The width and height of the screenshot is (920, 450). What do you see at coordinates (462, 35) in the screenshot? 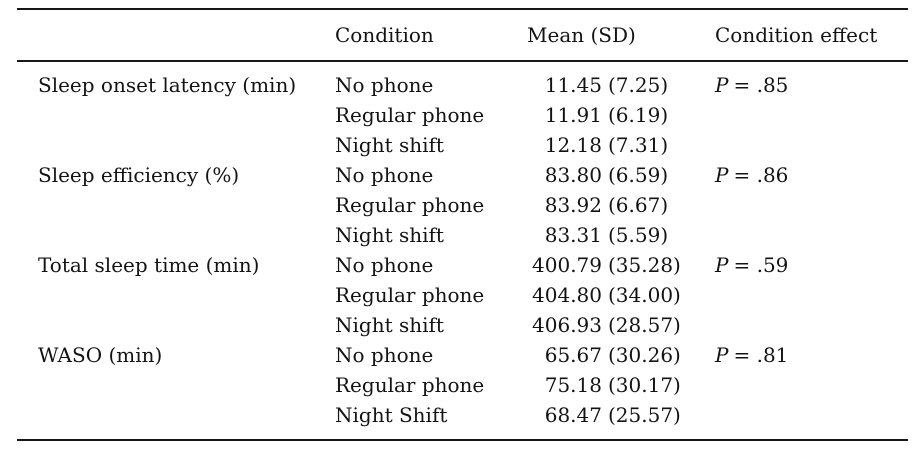
I see `header-row: Condition Mean (SD) Condition effect` at bounding box center [462, 35].